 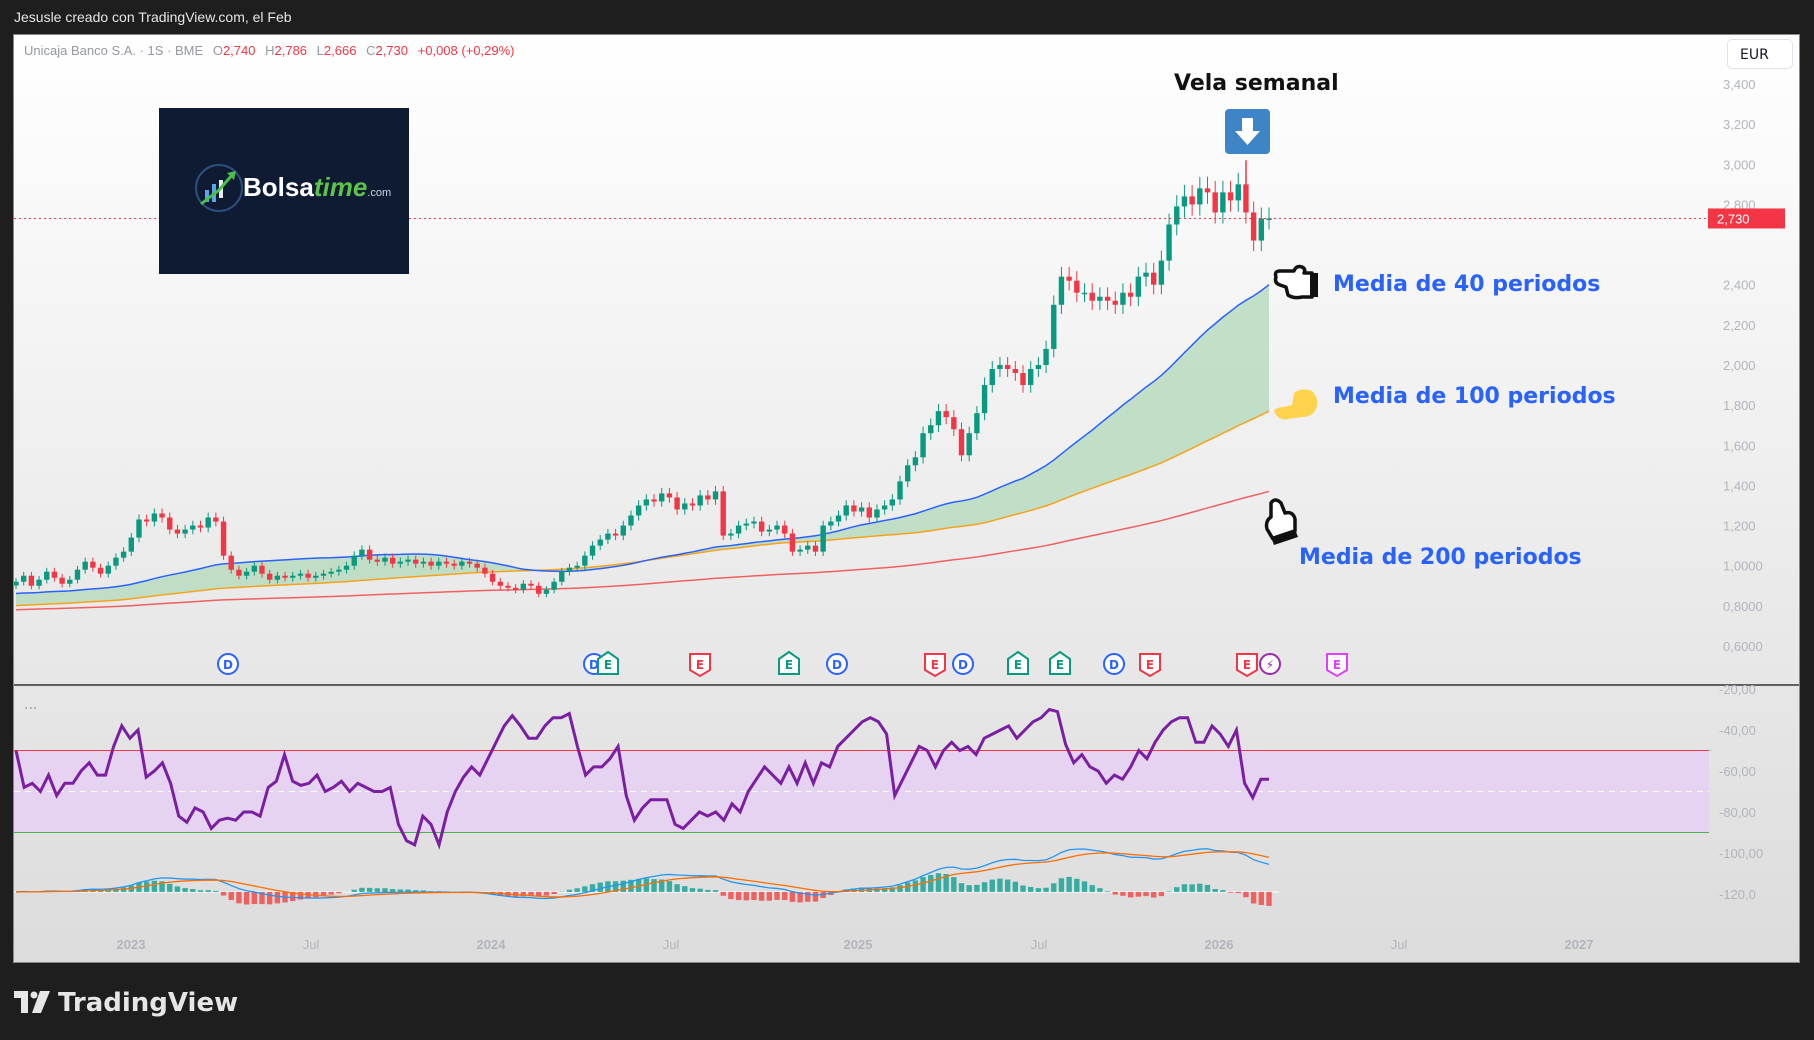 What do you see at coordinates (340, 50) in the screenshot?
I see `low-value: 2,666` at bounding box center [340, 50].